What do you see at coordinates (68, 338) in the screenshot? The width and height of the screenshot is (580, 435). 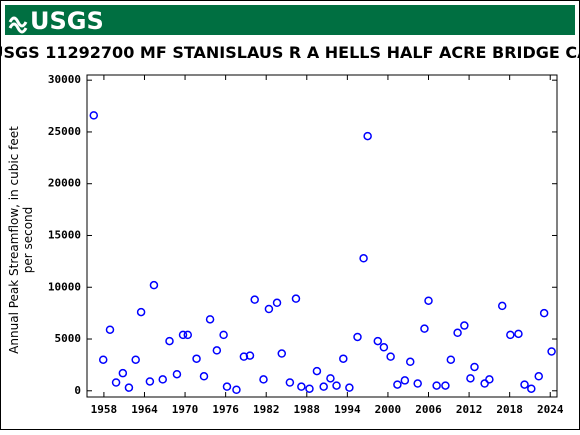 I see `y-tick-label: 5000` at bounding box center [68, 338].